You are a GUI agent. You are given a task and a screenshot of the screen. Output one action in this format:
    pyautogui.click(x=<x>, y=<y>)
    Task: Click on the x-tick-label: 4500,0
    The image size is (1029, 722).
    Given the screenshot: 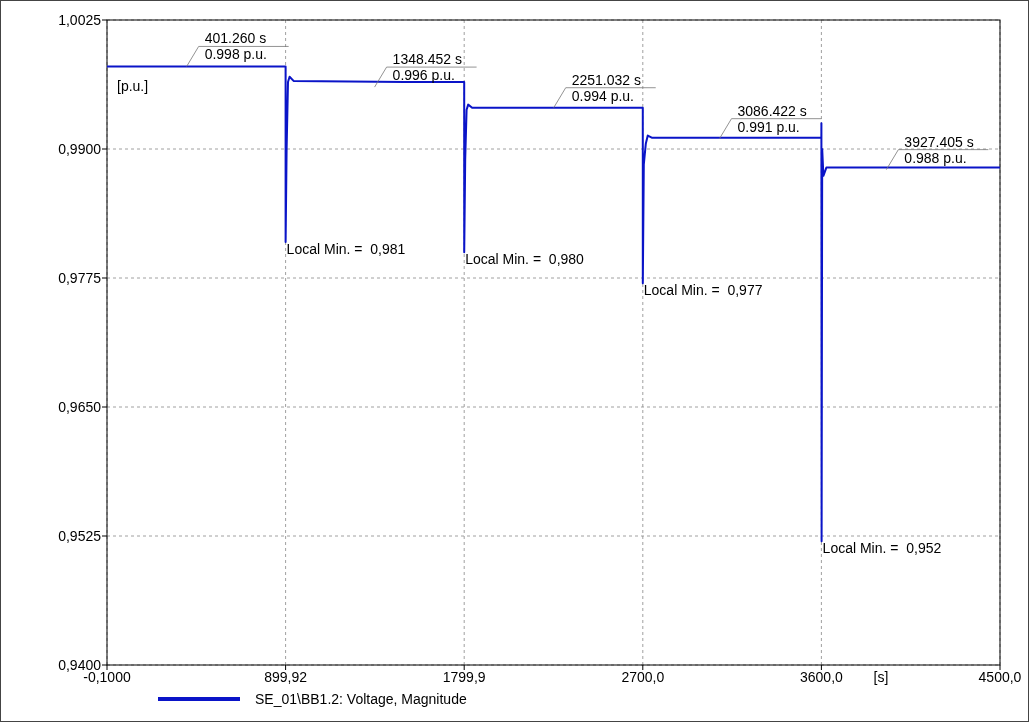 What is the action you would take?
    pyautogui.click(x=1000, y=677)
    